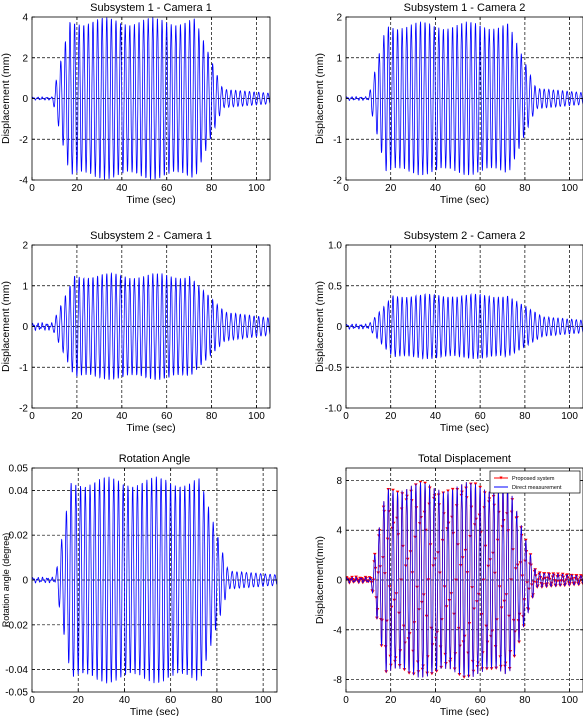 The height and width of the screenshot is (716, 583). I want to click on rotation-xtick-label: 60, so click(171, 700).